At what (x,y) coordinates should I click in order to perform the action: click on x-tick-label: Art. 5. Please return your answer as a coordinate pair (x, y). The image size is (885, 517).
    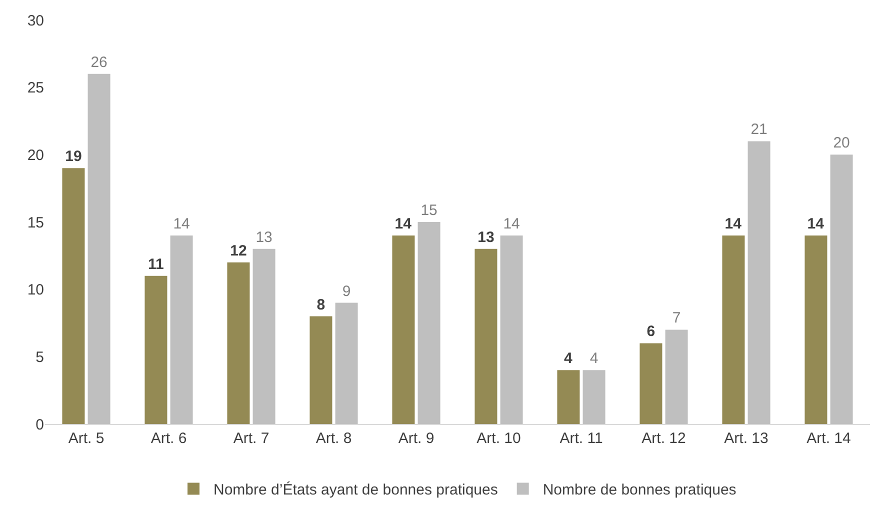
    Looking at the image, I should click on (86, 438).